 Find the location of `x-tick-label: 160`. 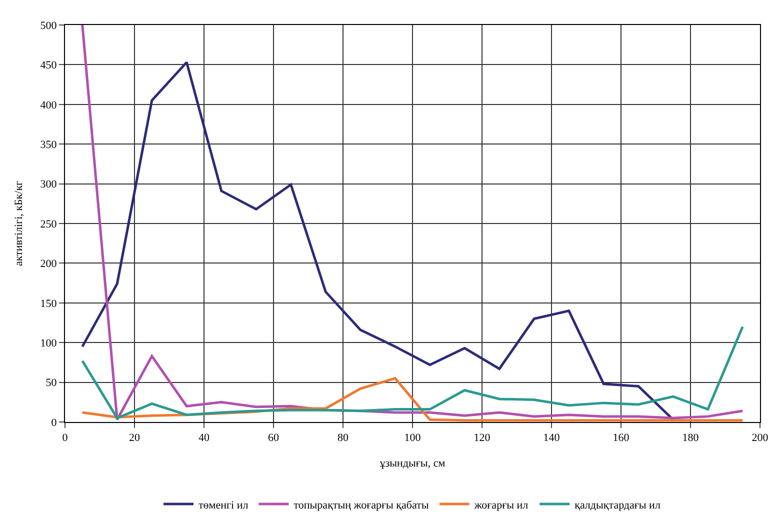

x-tick-label: 160 is located at coordinates (621, 438).